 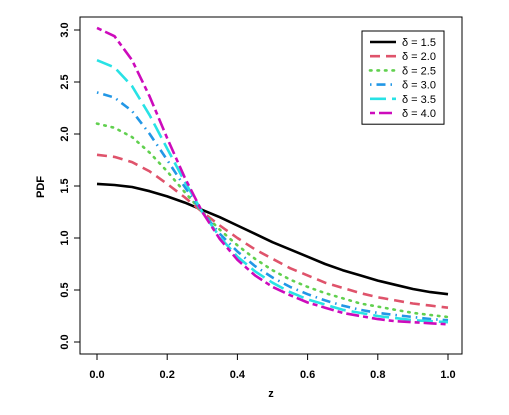 I want to click on legend-label: δ = 2.0, so click(x=419, y=57).